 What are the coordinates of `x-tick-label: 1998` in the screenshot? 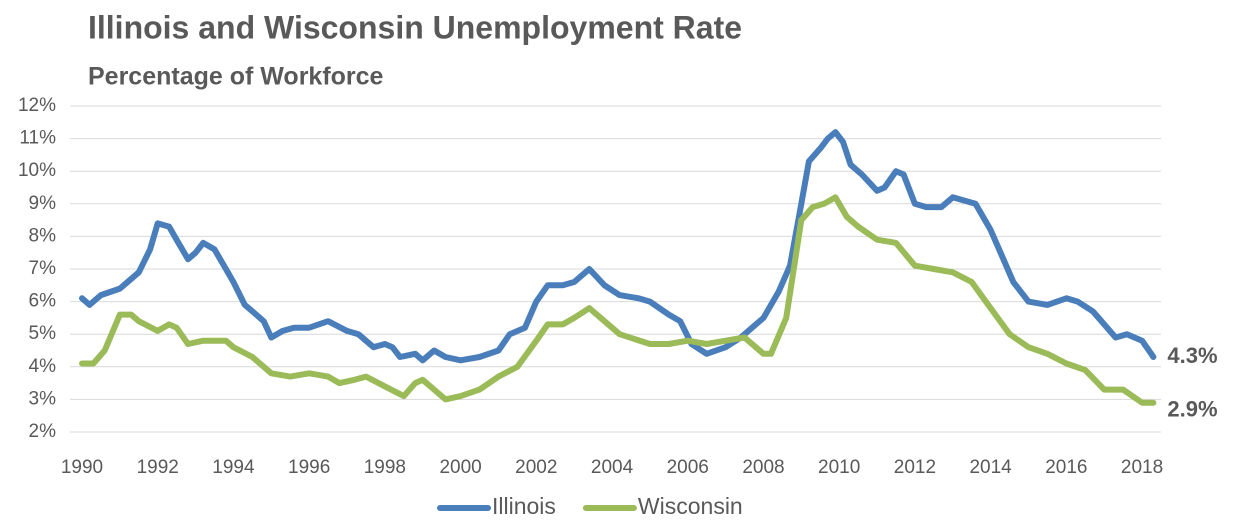 It's located at (385, 467).